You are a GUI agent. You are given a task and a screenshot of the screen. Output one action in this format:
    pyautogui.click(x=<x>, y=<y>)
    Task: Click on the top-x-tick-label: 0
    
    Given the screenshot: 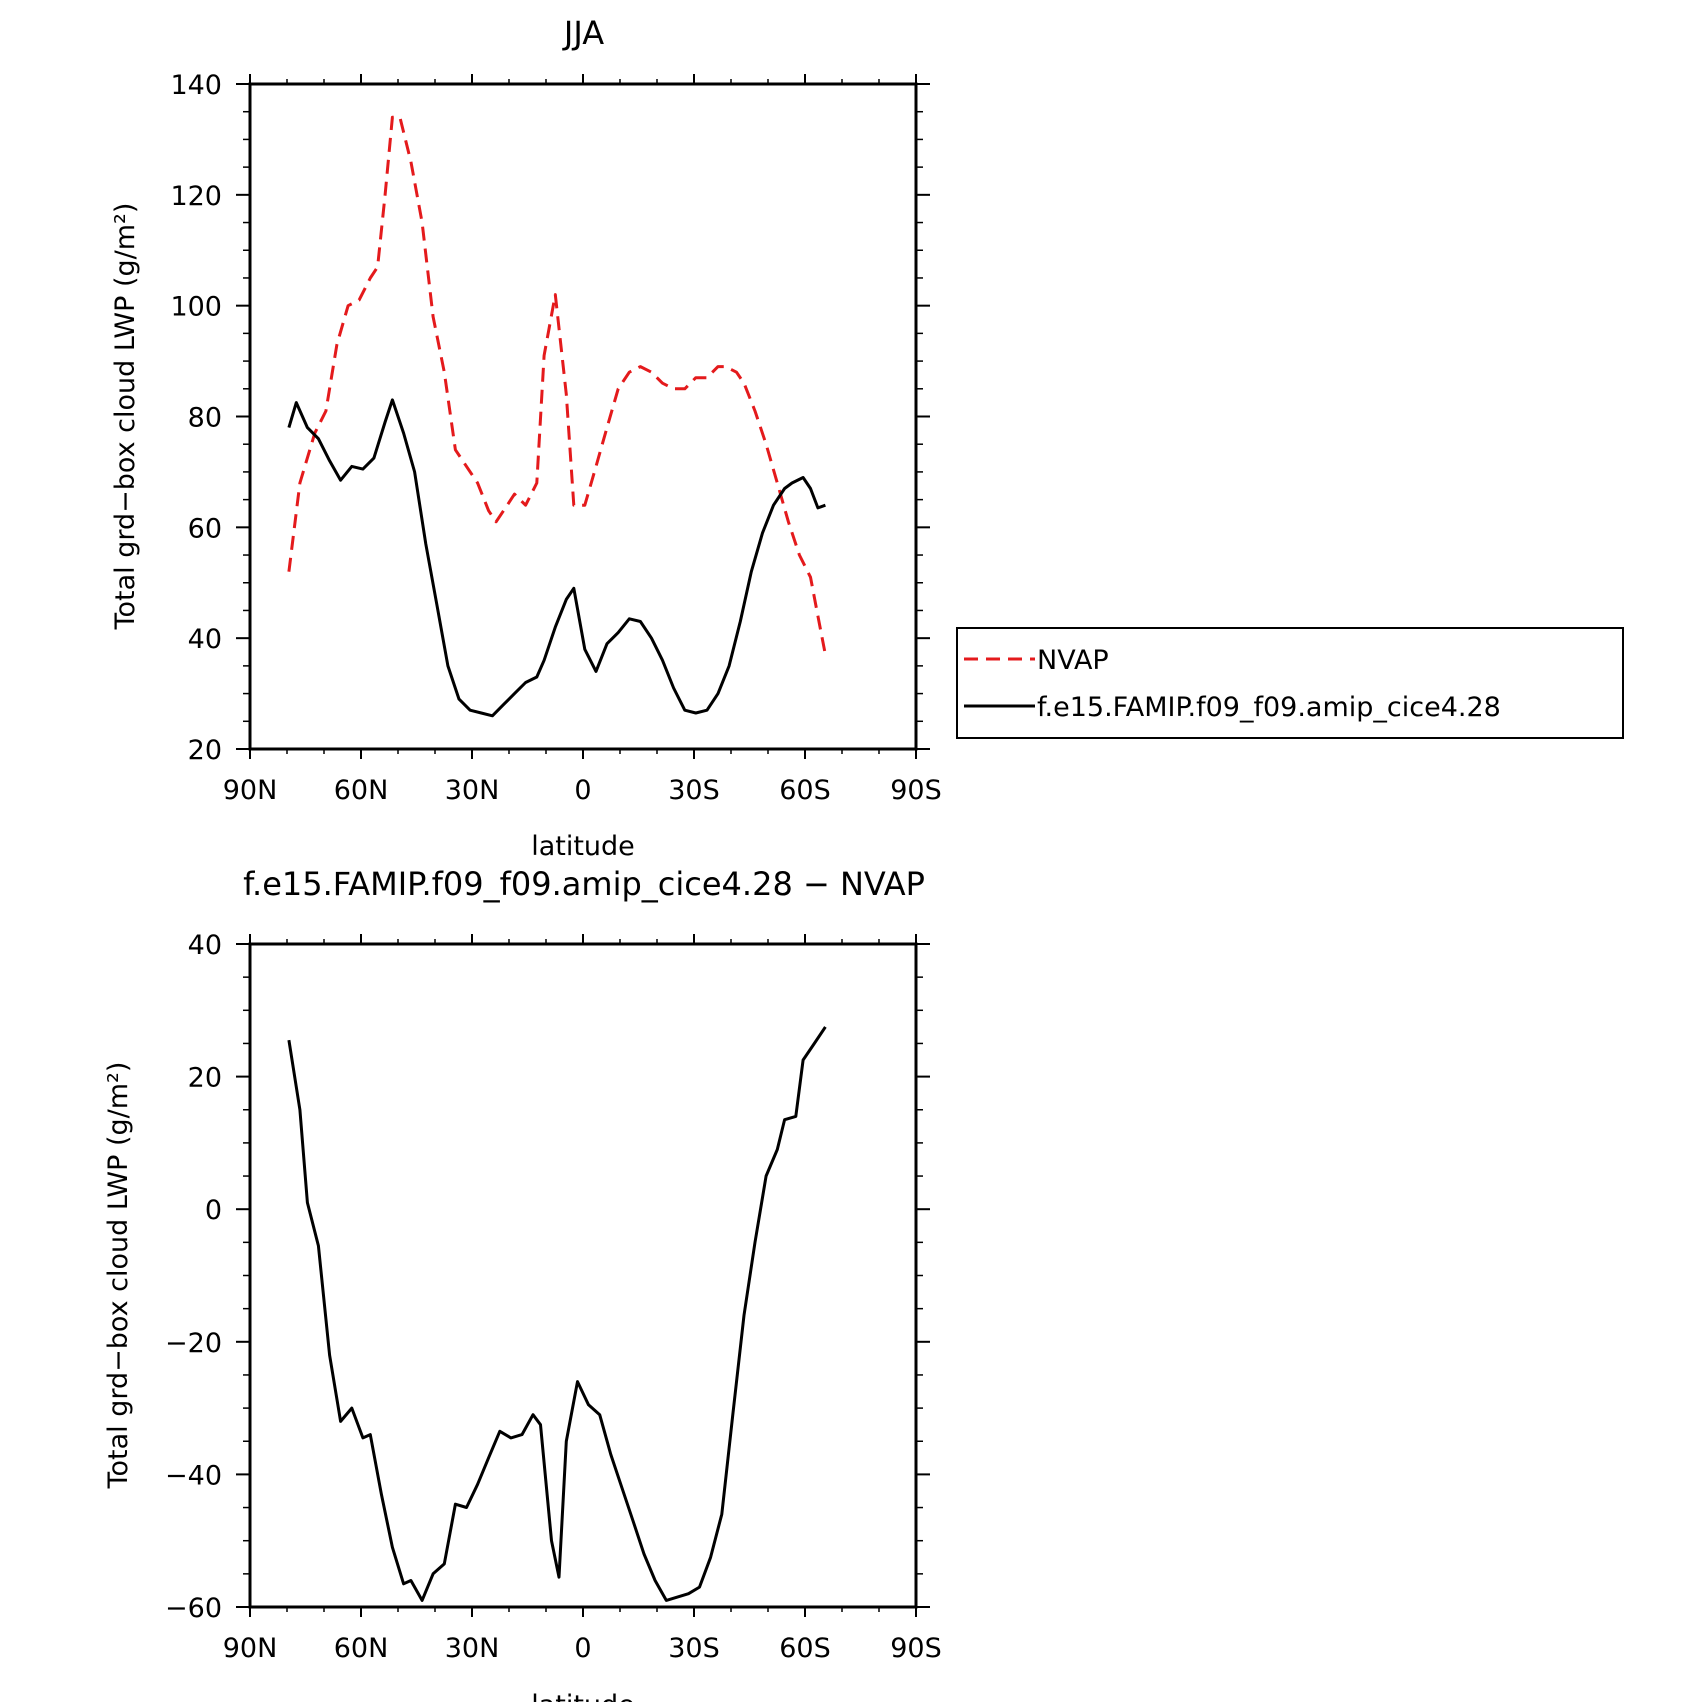 What is the action you would take?
    pyautogui.click(x=582, y=790)
    